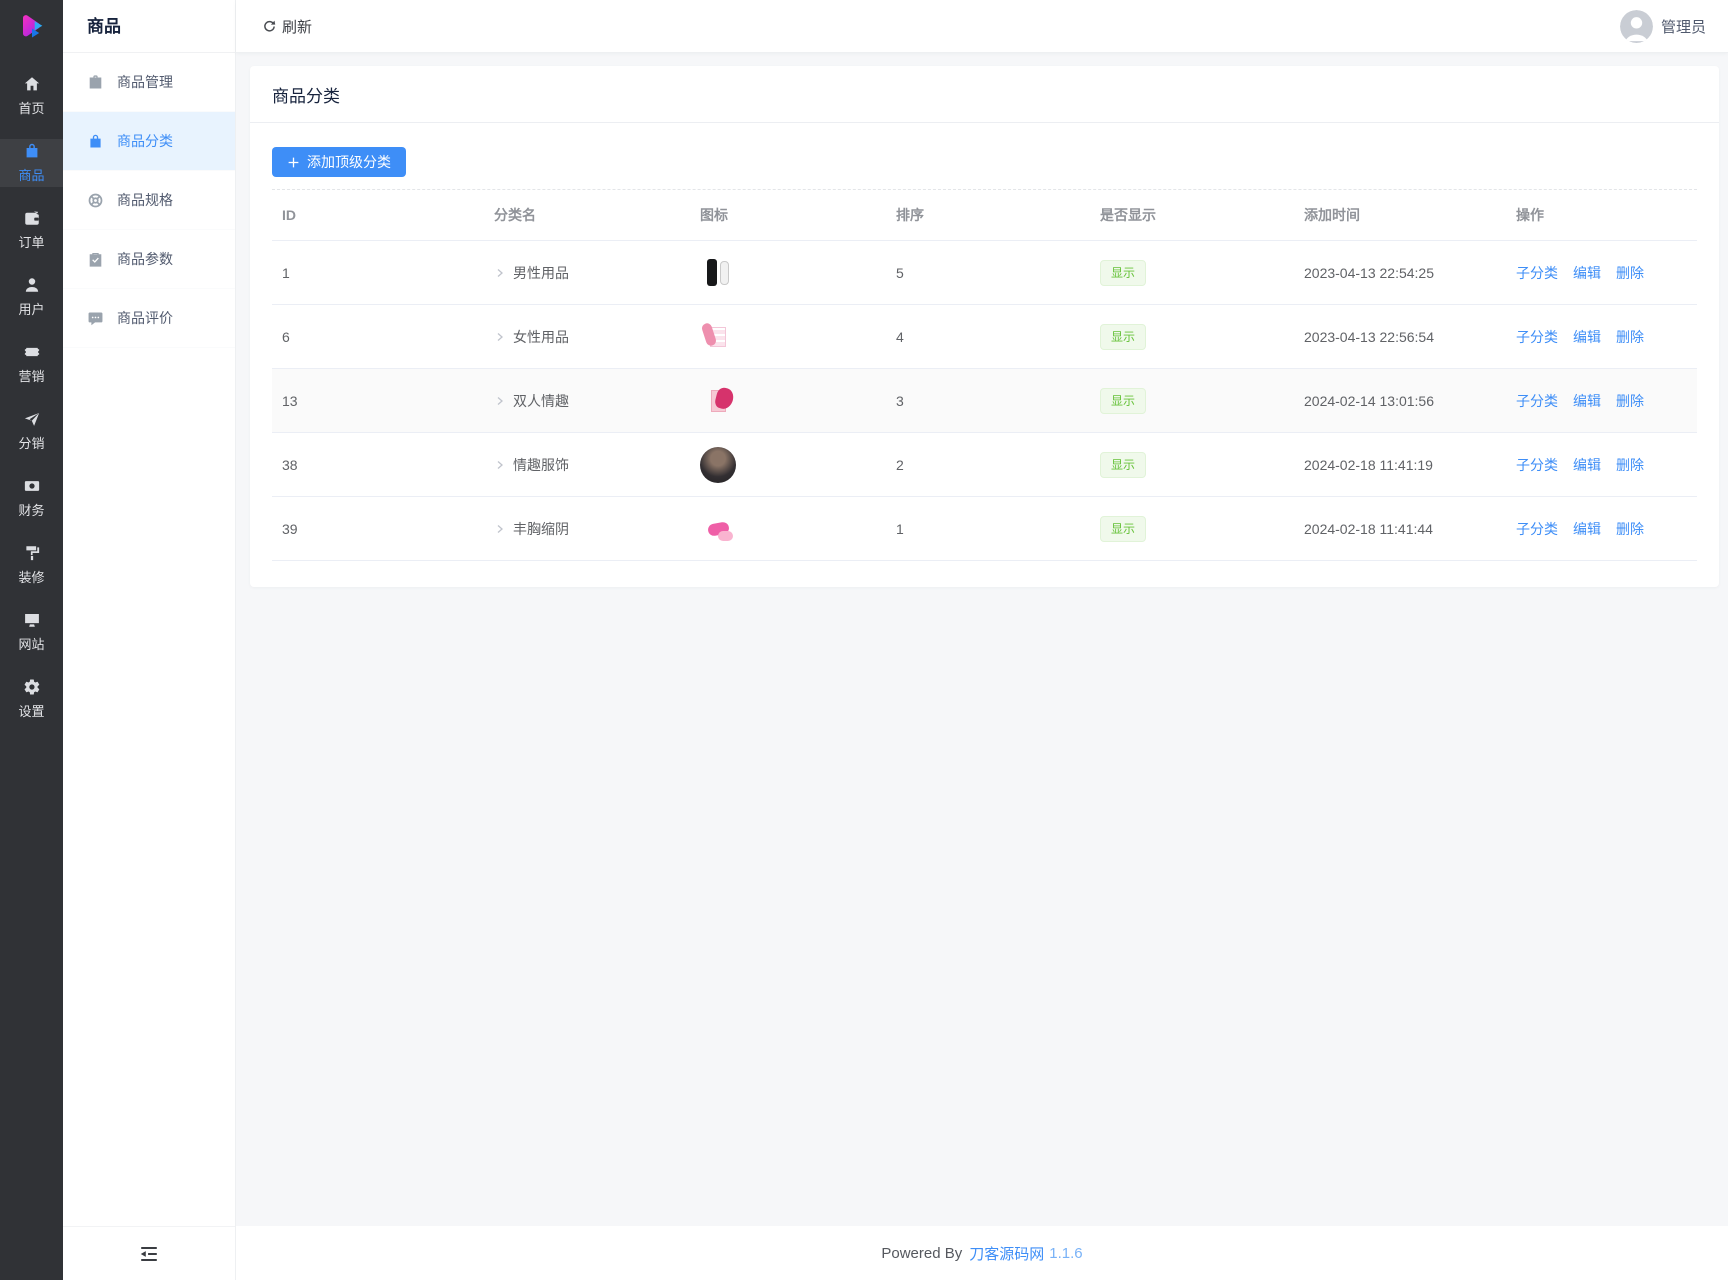 The width and height of the screenshot is (1728, 1280). I want to click on rail-item-settings: 设置, so click(31, 699).